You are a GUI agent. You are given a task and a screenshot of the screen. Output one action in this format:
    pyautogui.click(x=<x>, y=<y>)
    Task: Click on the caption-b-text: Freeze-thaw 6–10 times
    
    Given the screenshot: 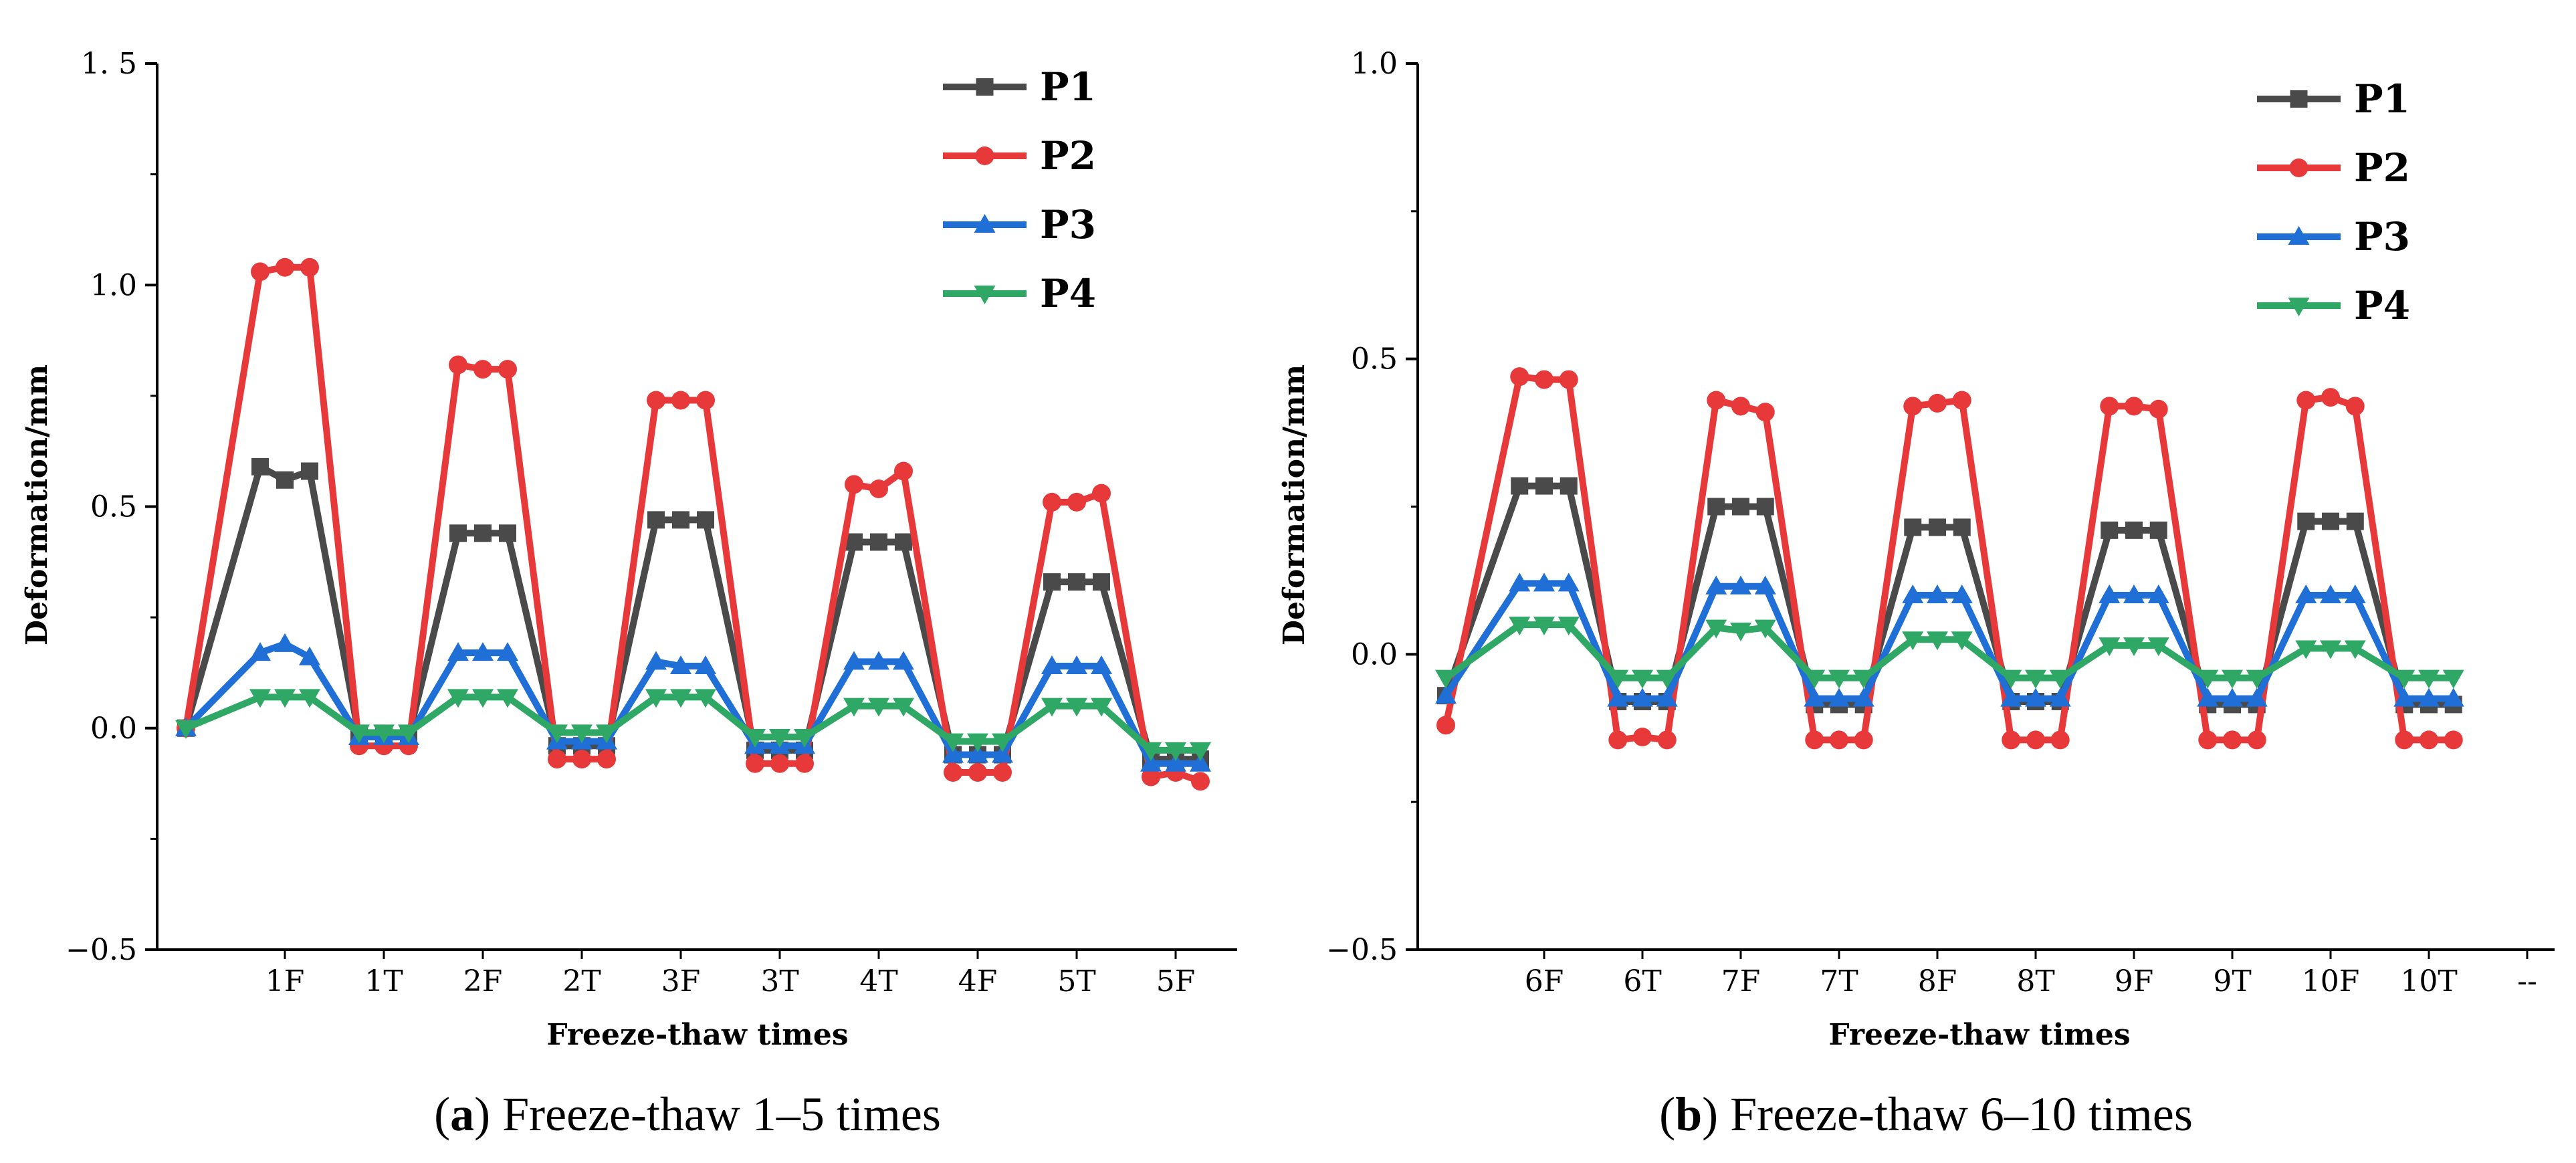 What is the action you would take?
    pyautogui.click(x=1961, y=1114)
    